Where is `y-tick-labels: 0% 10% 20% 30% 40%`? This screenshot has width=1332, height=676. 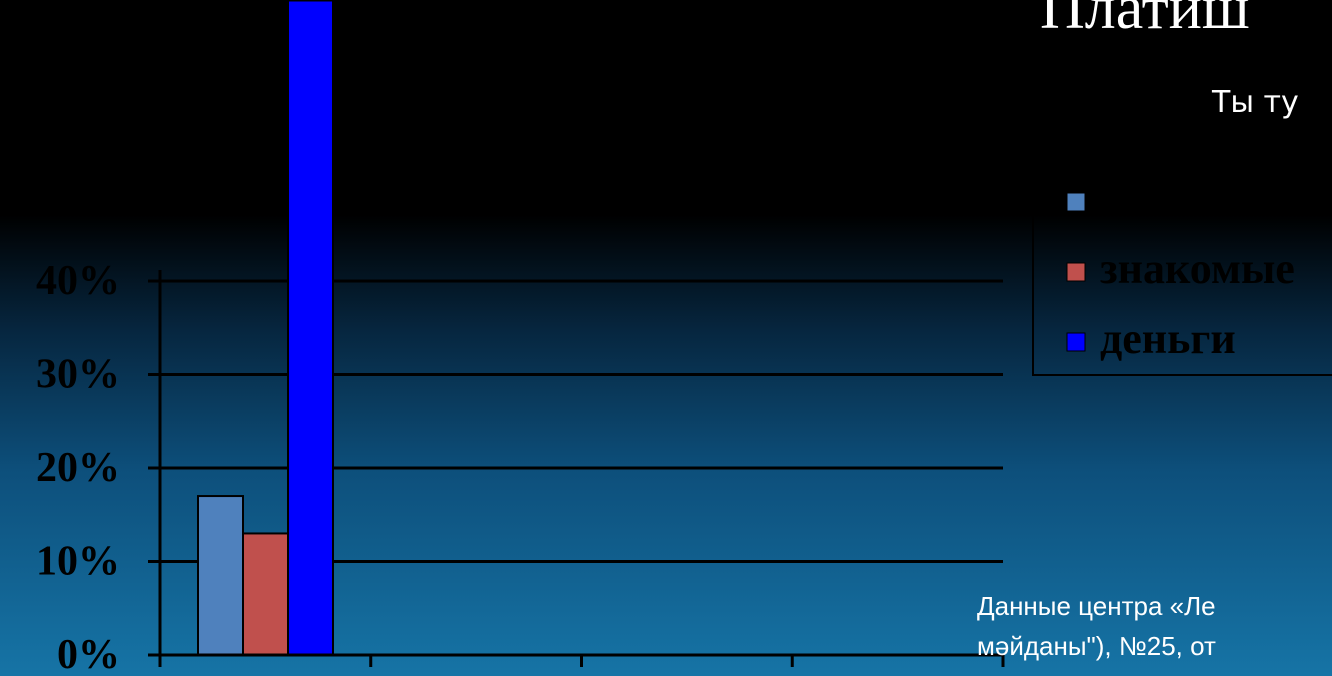 y-tick-labels: 0% 10% 20% 30% 40% is located at coordinates (98, 467).